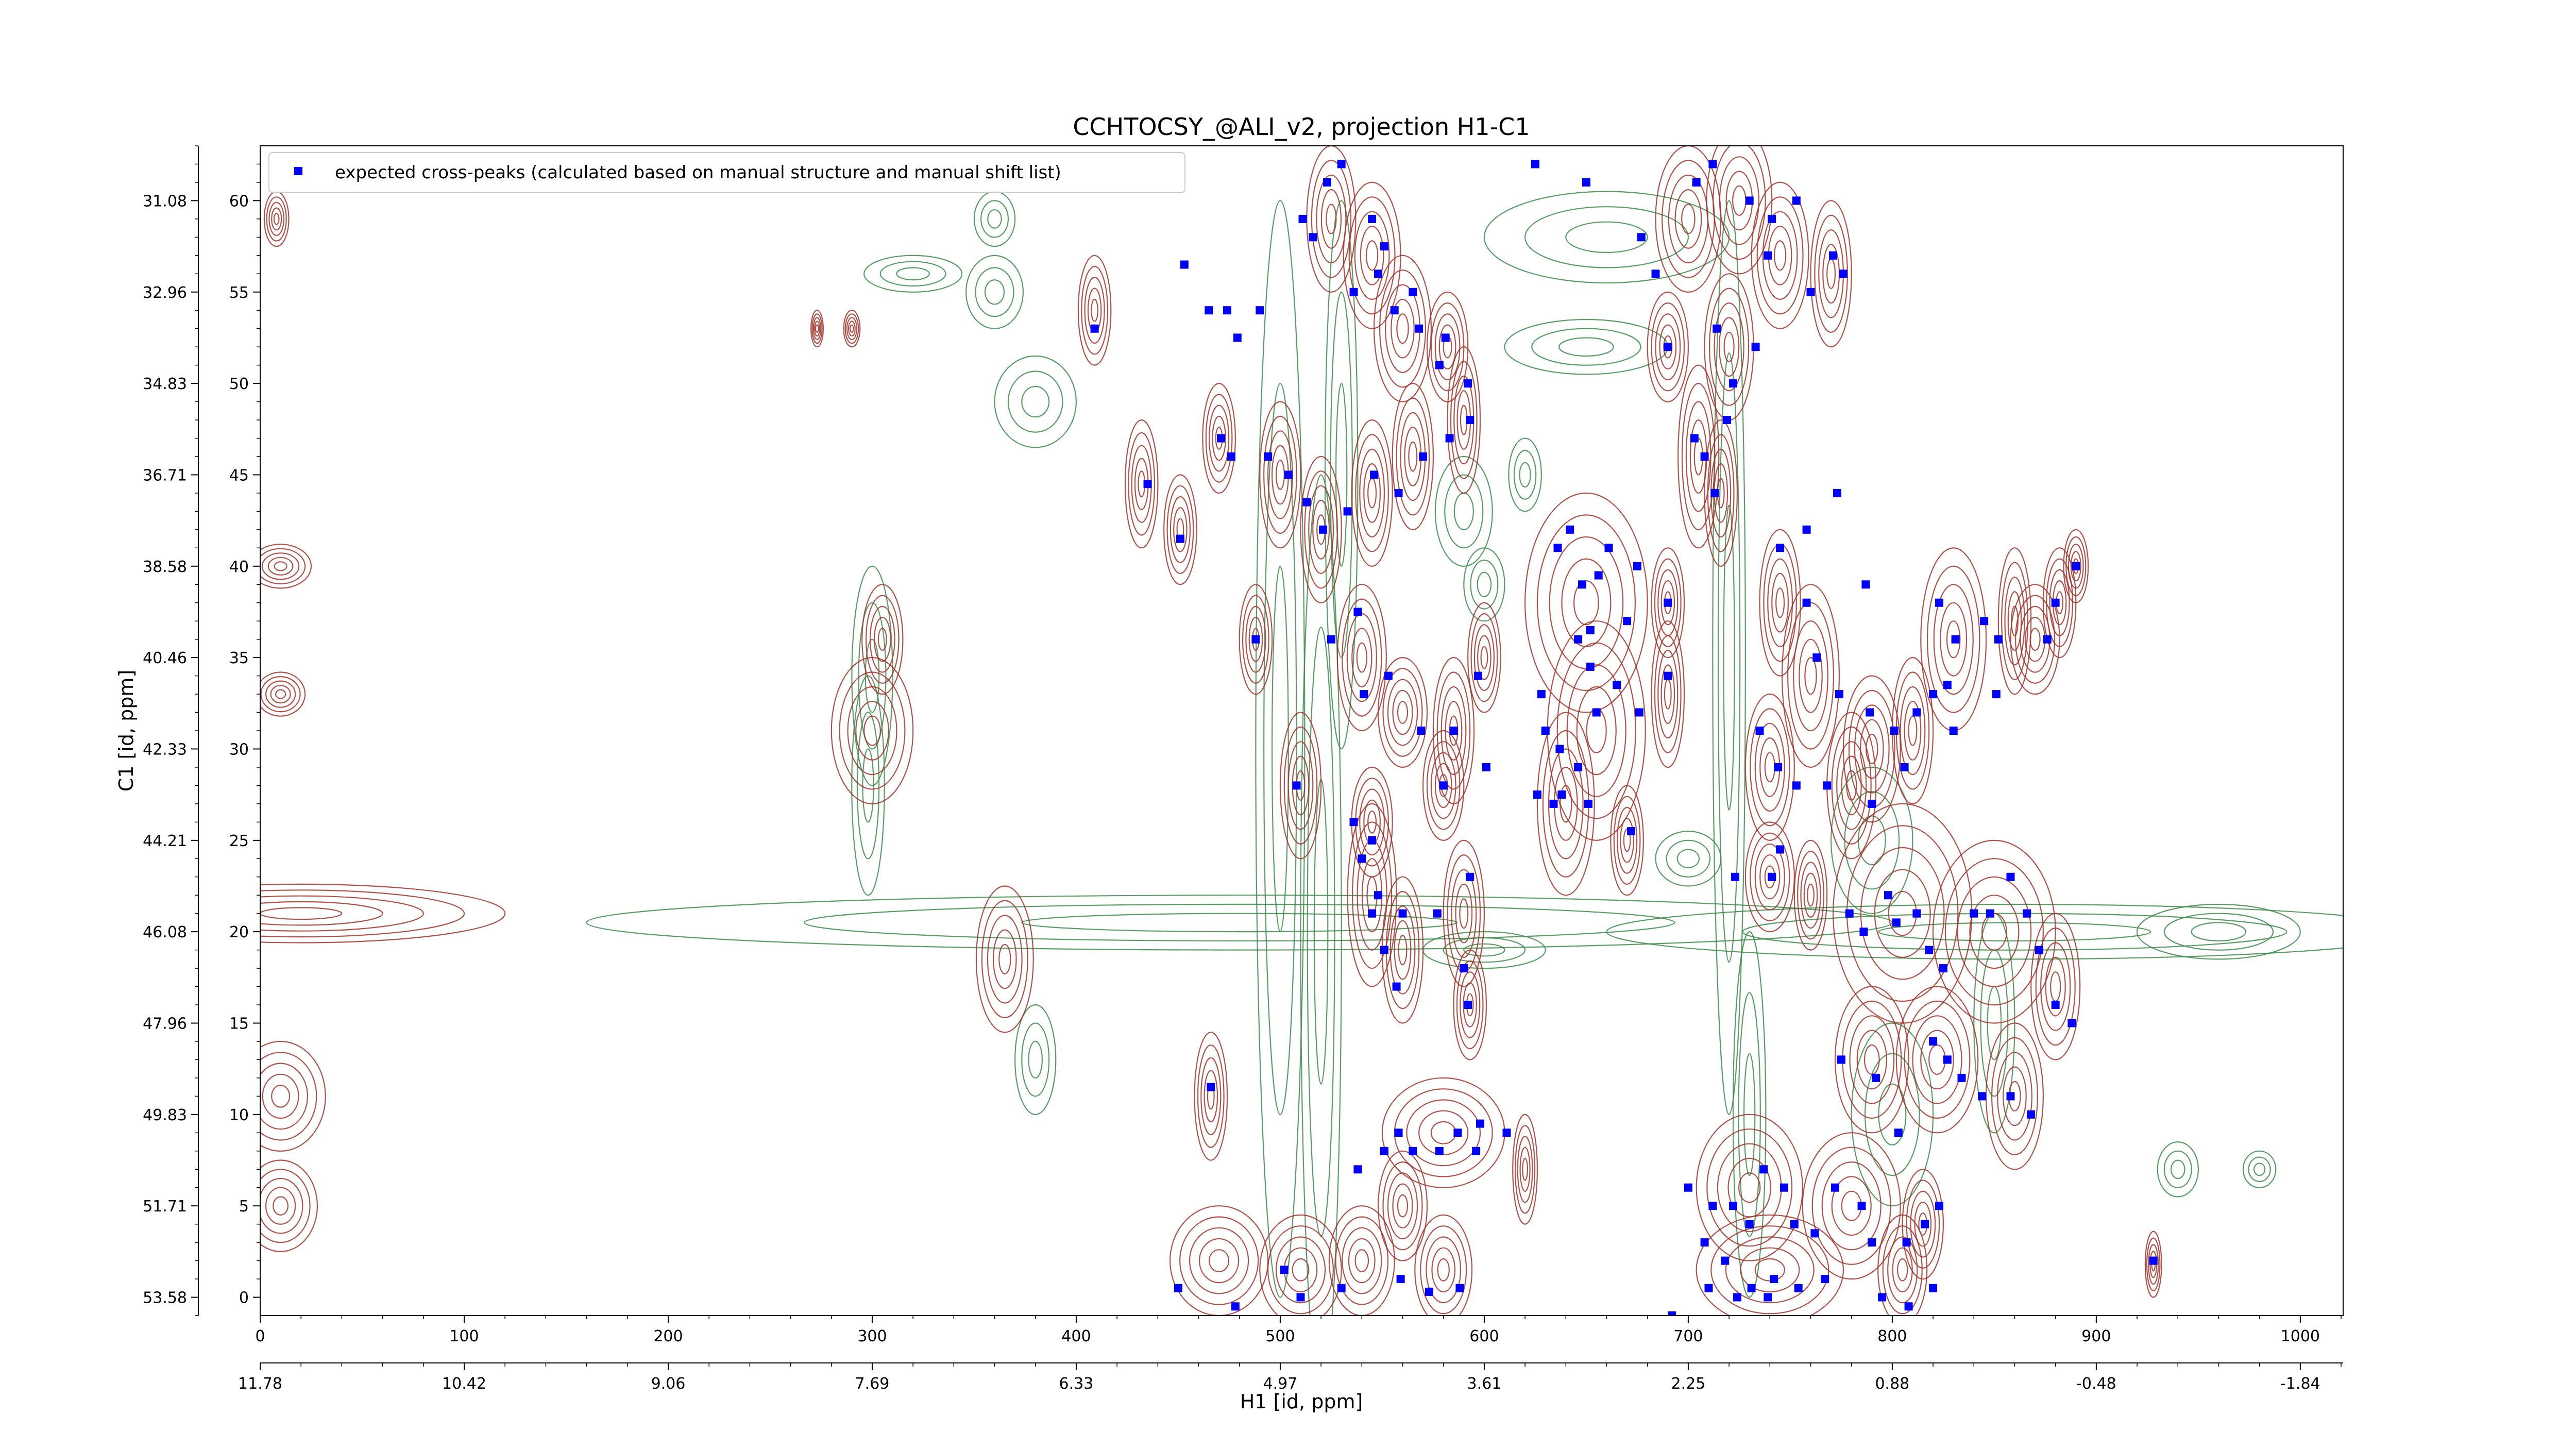  Describe the element at coordinates (2300, 1336) in the screenshot. I see `x-point-tick-label: 1000` at that location.